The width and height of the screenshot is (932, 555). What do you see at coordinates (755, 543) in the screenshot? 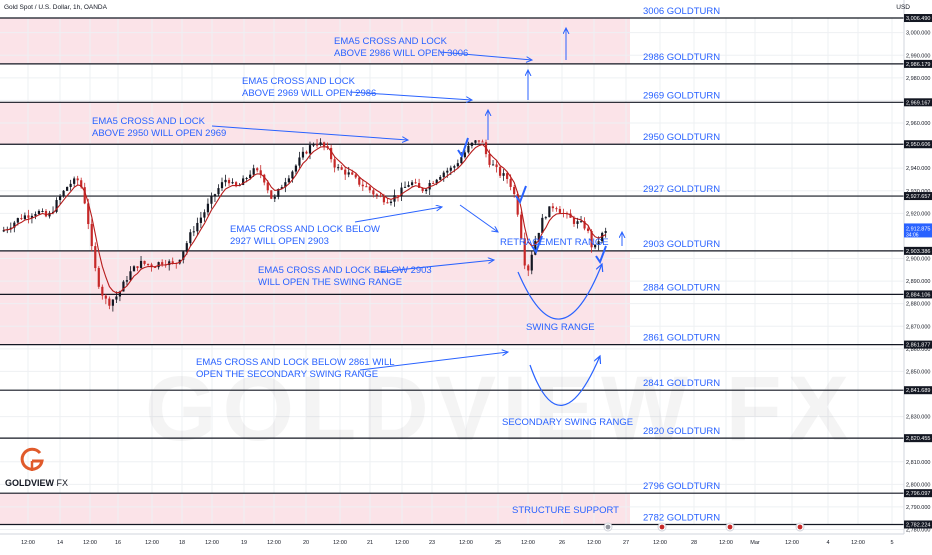
I see `time-tick-23: Mar` at bounding box center [755, 543].